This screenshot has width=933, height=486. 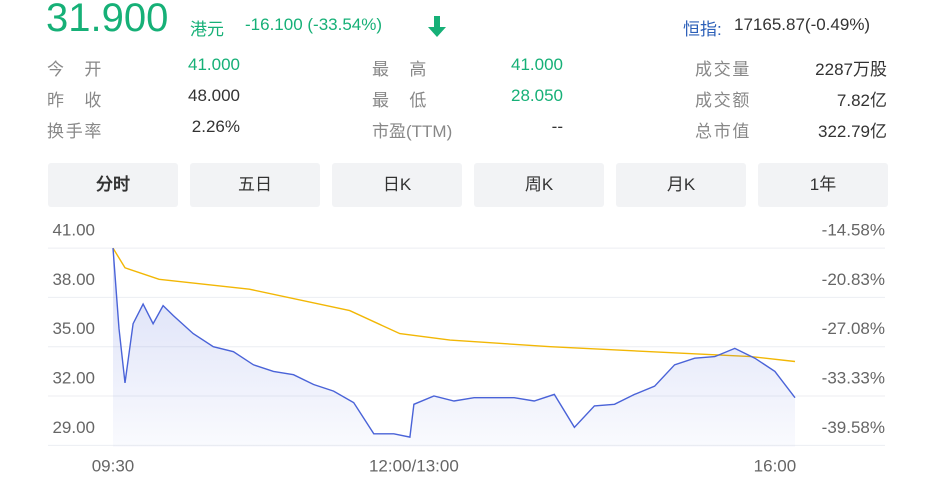 I want to click on stat-value: 2.26%, so click(x=215, y=126).